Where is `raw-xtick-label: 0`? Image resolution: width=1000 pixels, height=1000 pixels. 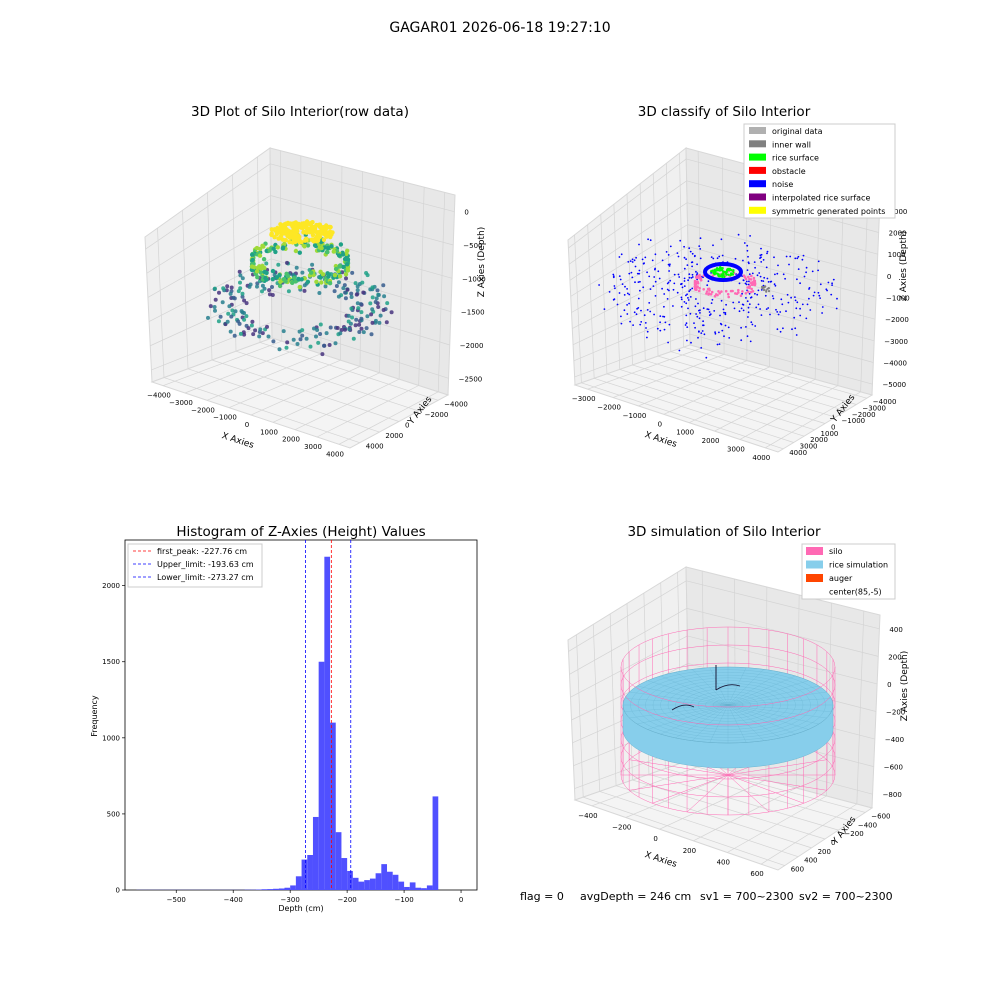 raw-xtick-label: 0 is located at coordinates (247, 425).